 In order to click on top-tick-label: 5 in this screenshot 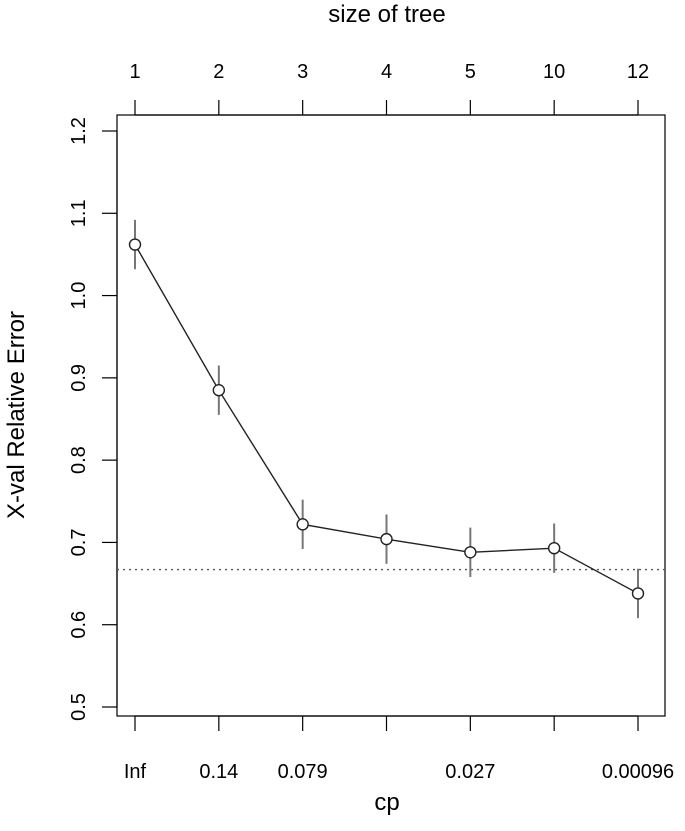, I will do `click(470, 72)`.